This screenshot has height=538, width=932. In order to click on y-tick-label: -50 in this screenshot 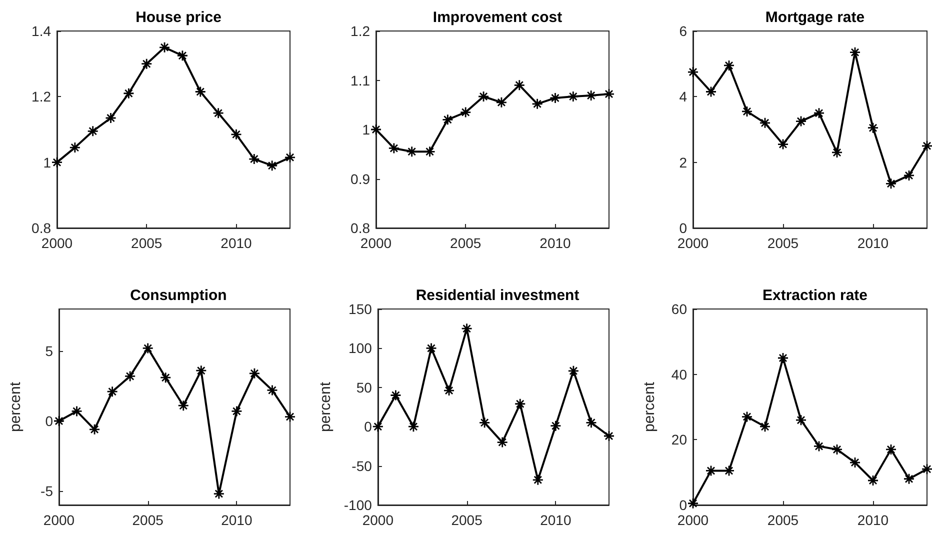, I will do `click(362, 466)`.